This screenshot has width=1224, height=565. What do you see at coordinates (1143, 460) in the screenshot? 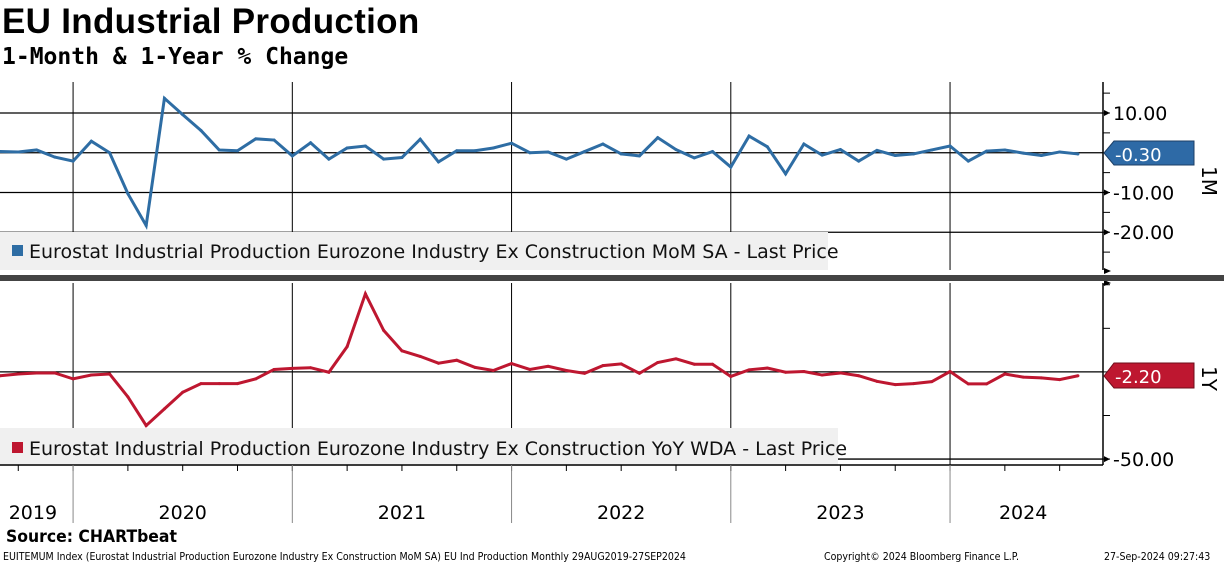
I see `y-tick-label: -50.00` at bounding box center [1143, 460].